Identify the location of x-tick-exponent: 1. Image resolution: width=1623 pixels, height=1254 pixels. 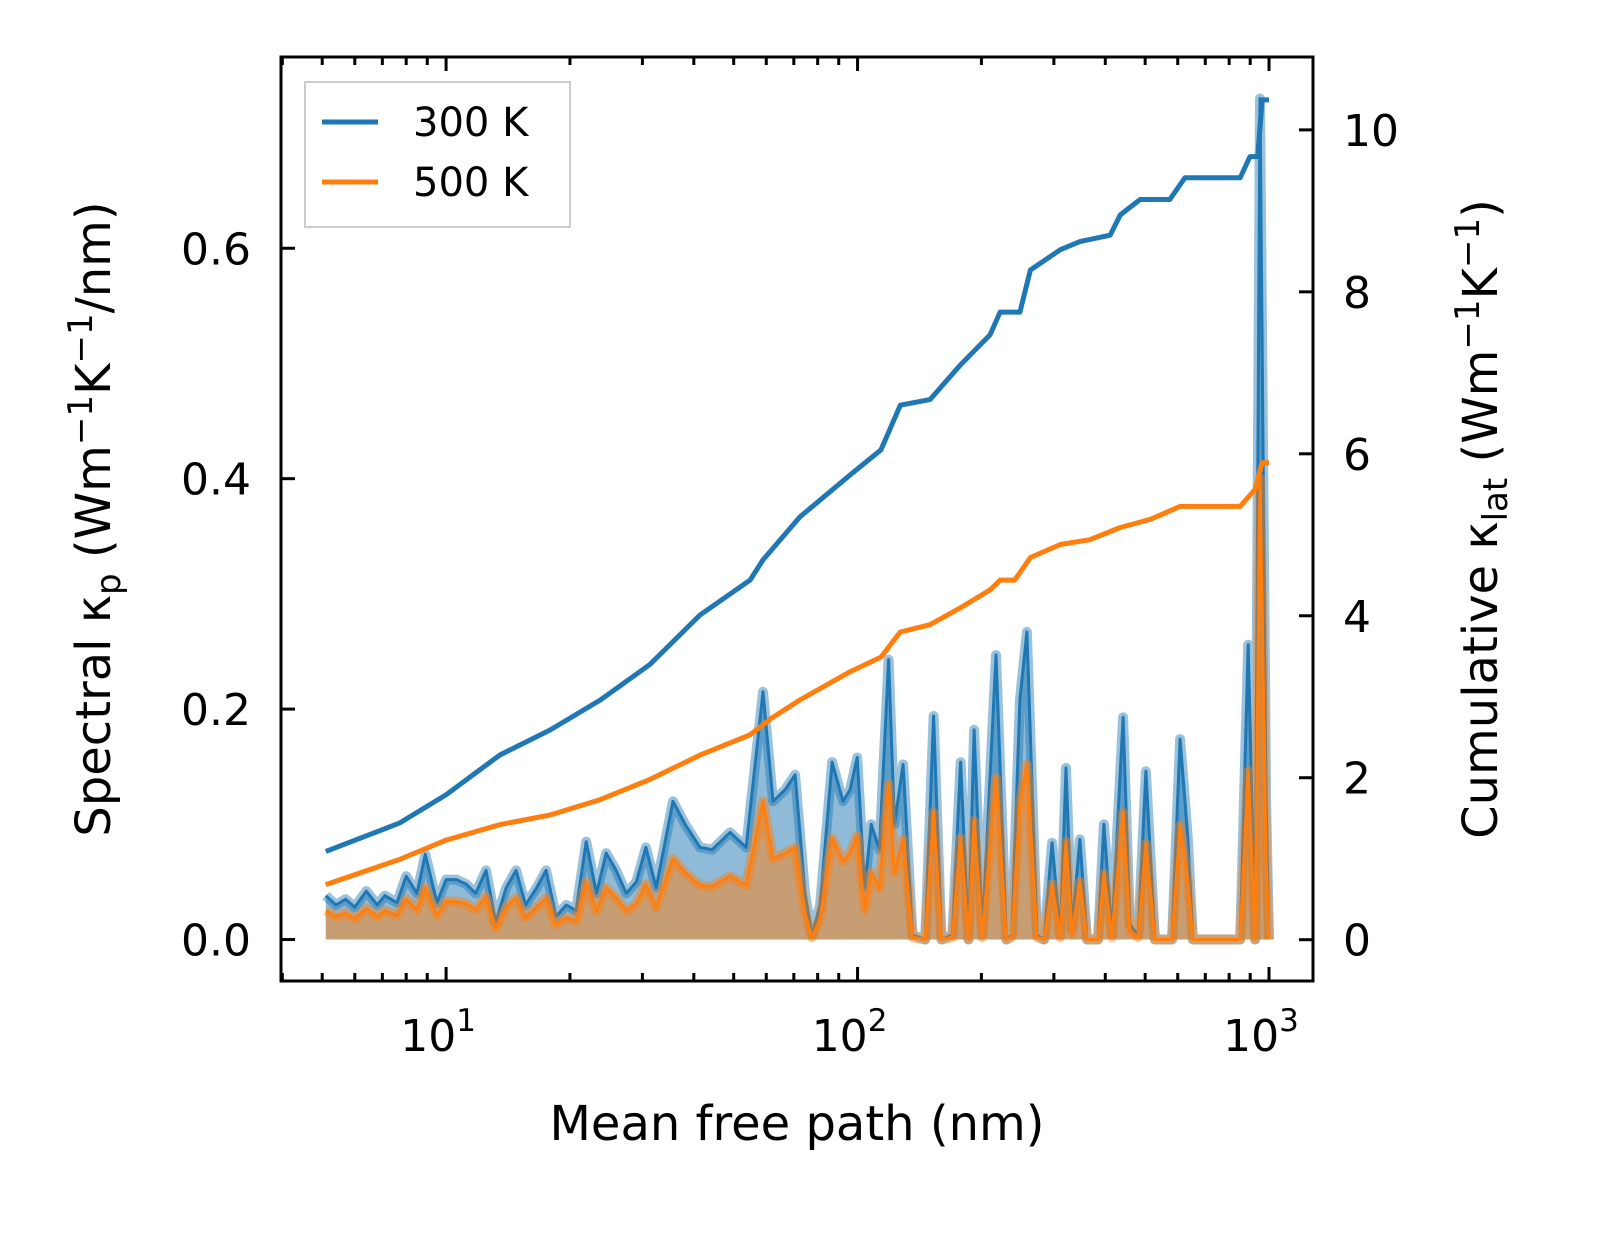
(466, 1021).